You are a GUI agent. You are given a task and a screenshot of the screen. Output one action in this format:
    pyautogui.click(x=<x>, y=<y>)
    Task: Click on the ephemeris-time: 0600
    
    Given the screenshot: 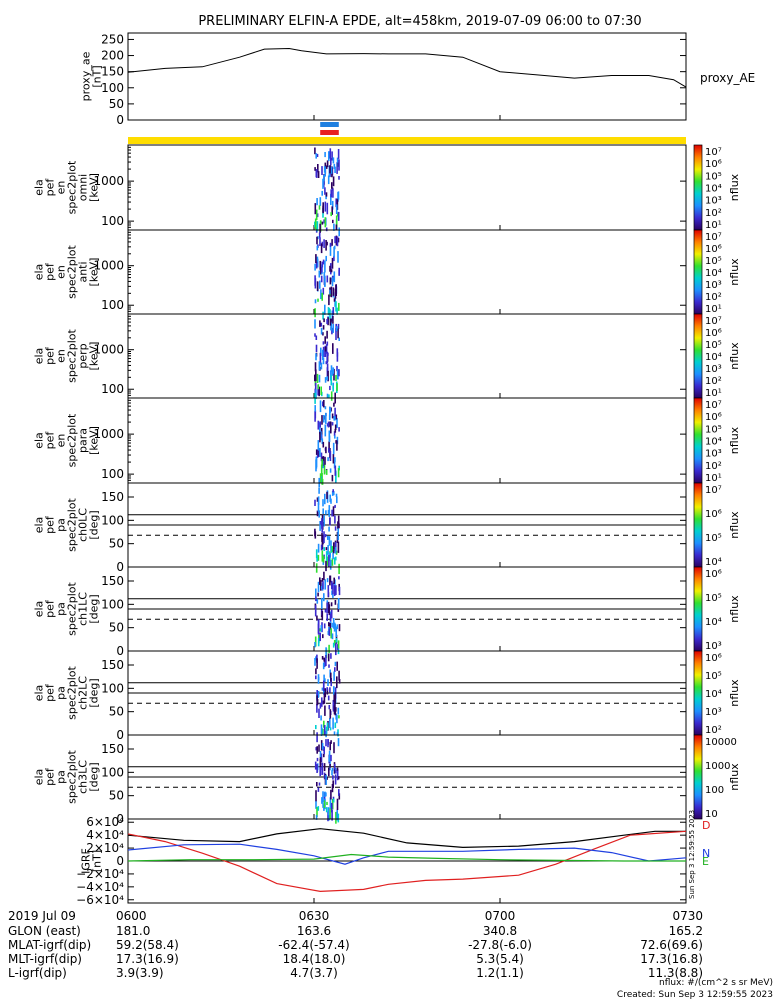 What is the action you would take?
    pyautogui.click(x=131, y=916)
    